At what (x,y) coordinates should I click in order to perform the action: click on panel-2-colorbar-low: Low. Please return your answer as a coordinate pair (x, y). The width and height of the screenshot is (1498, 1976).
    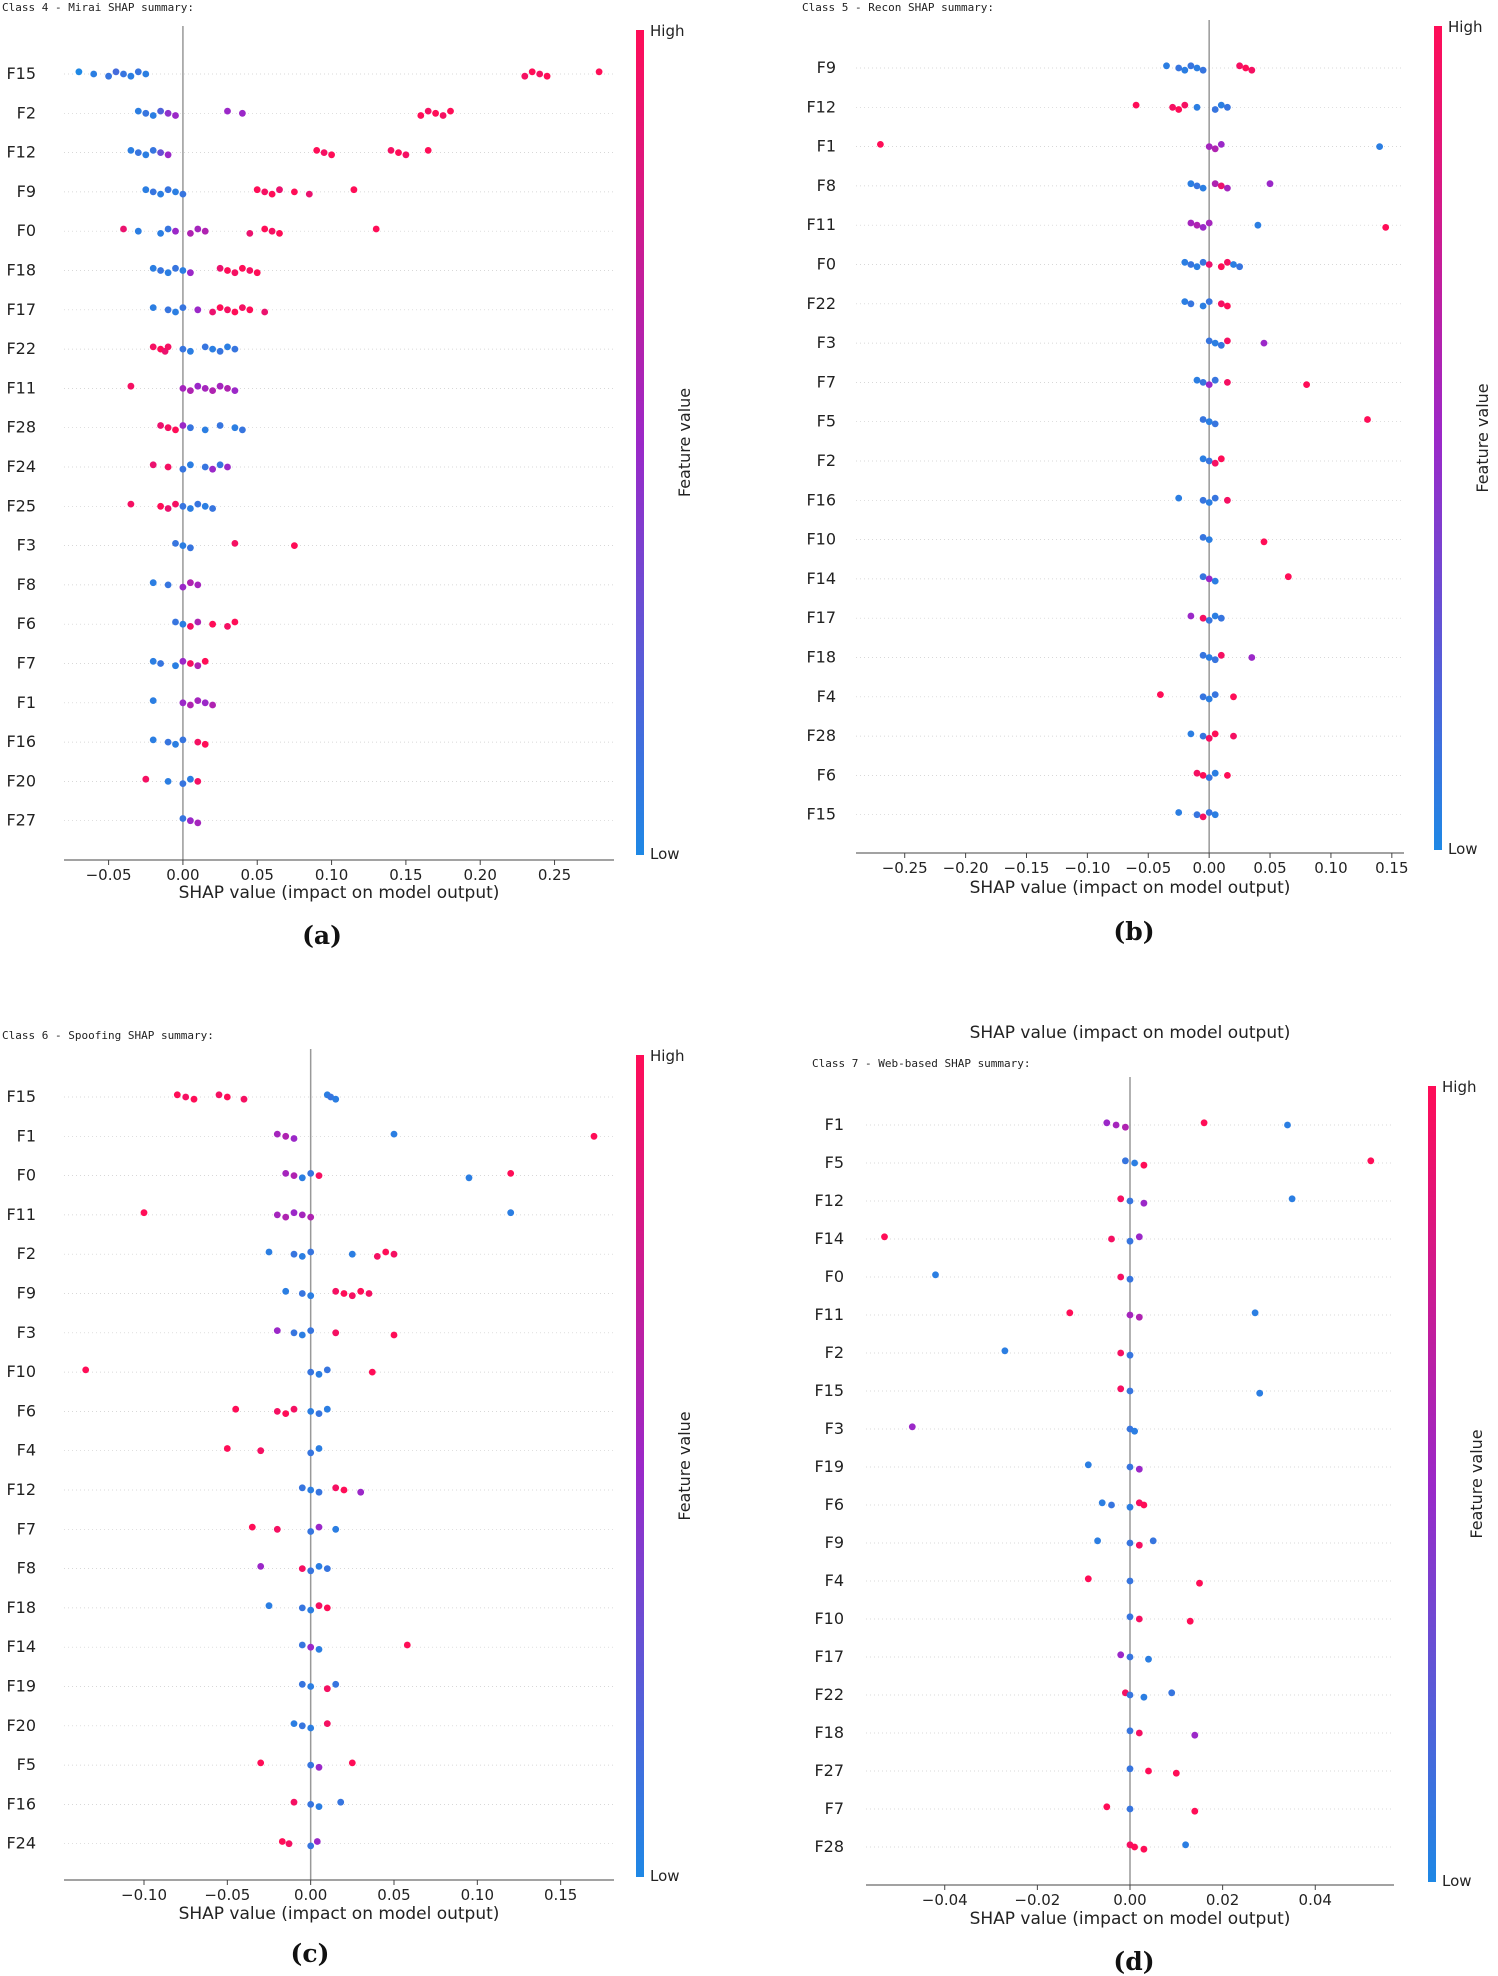
    Looking at the image, I should click on (665, 1876).